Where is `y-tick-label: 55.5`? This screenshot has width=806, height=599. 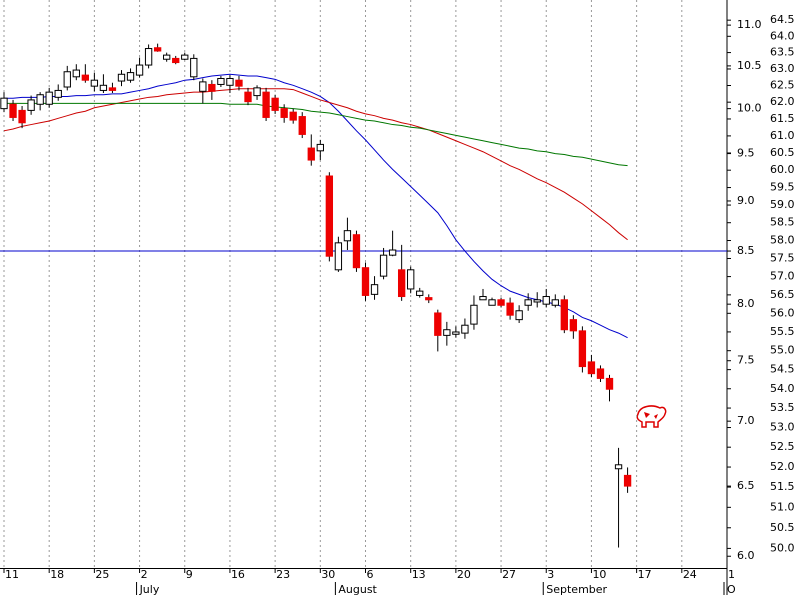 y-tick-label: 55.5 is located at coordinates (782, 331).